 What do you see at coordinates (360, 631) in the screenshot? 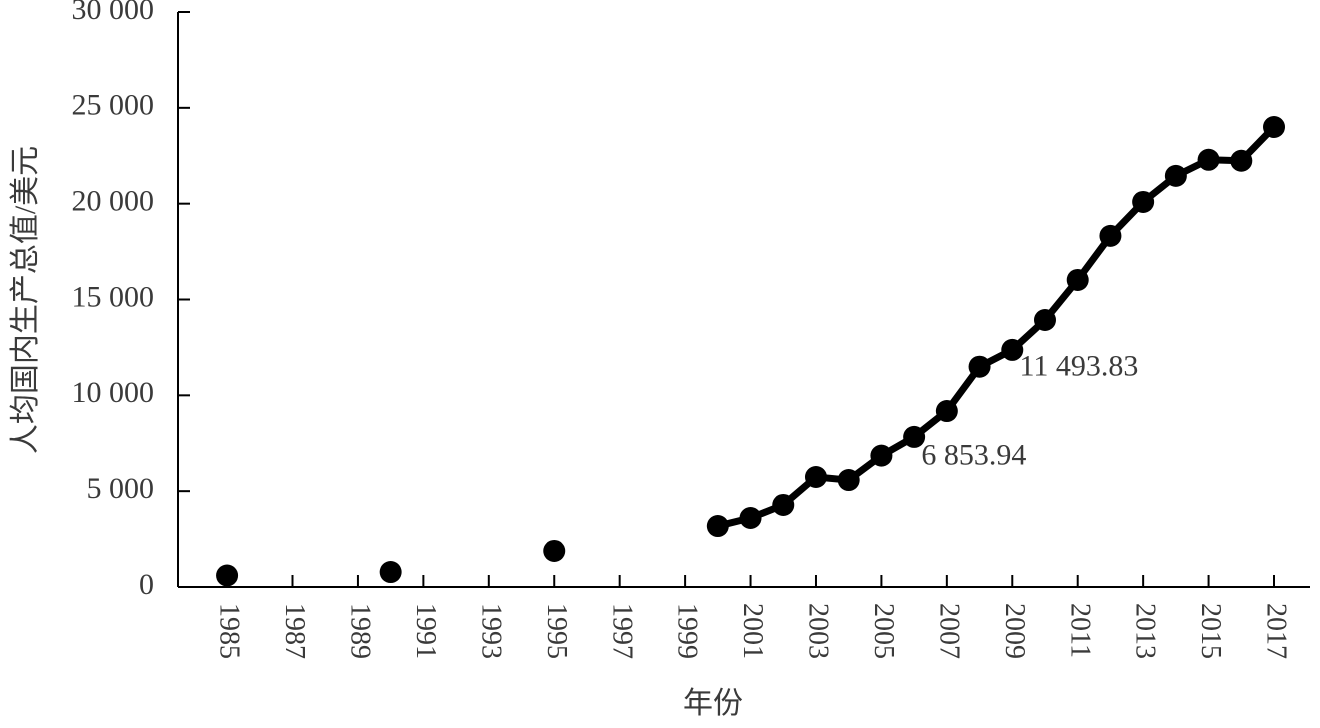
I see `x-tick-label: 1989` at bounding box center [360, 631].